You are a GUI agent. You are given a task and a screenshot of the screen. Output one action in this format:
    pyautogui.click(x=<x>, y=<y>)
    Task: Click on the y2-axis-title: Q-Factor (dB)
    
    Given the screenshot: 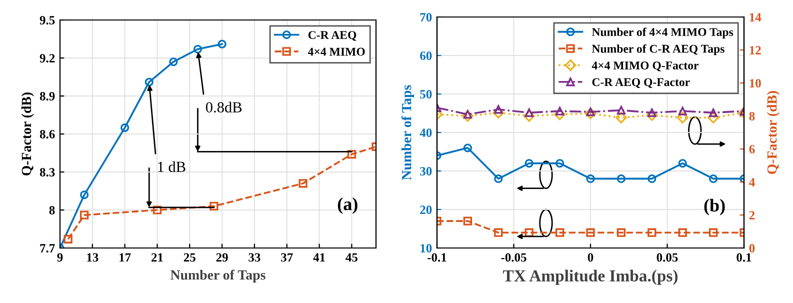 What is the action you would take?
    pyautogui.click(x=773, y=132)
    